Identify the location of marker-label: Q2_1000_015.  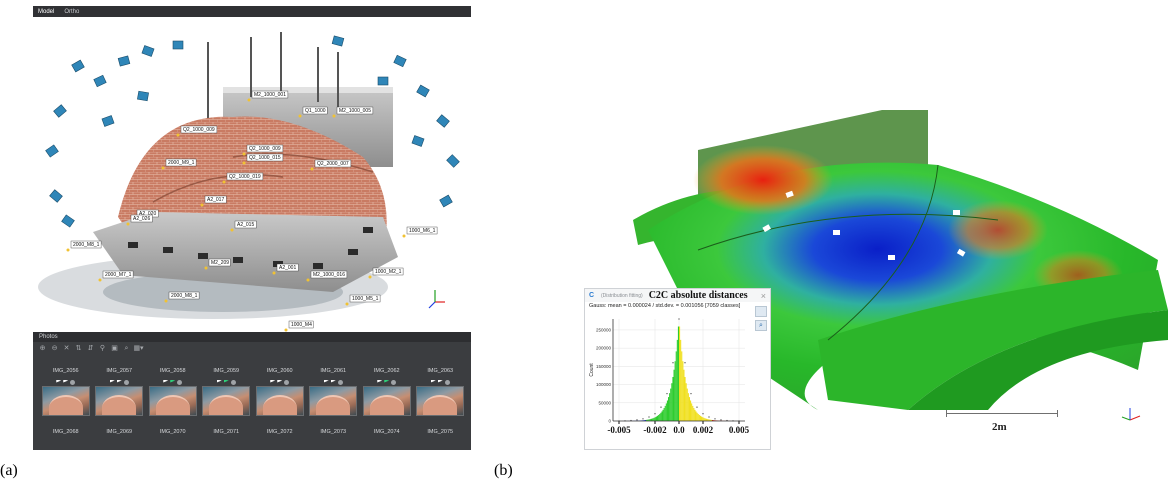
(263, 159).